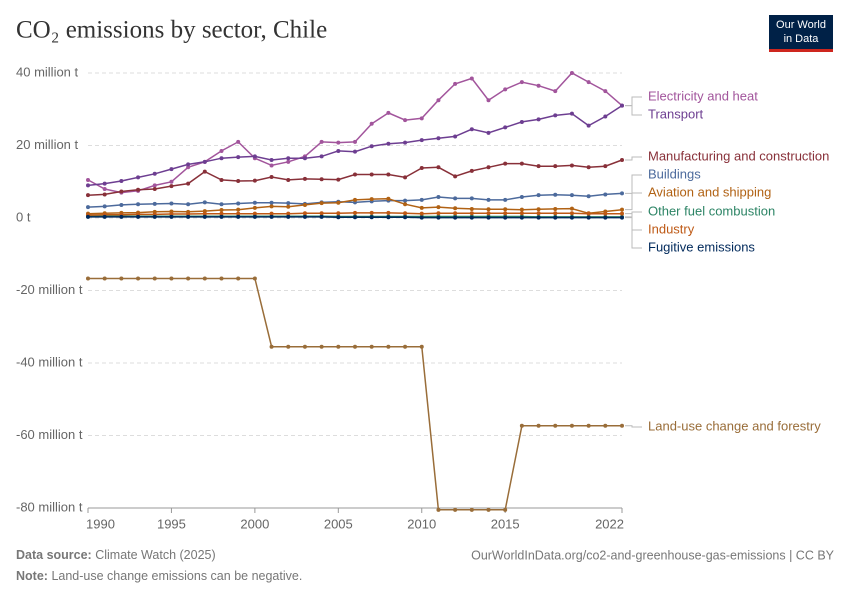 This screenshot has width=850, height=600. Describe the element at coordinates (738, 155) in the screenshot. I see `series-label: Manufacturing and construction` at that location.